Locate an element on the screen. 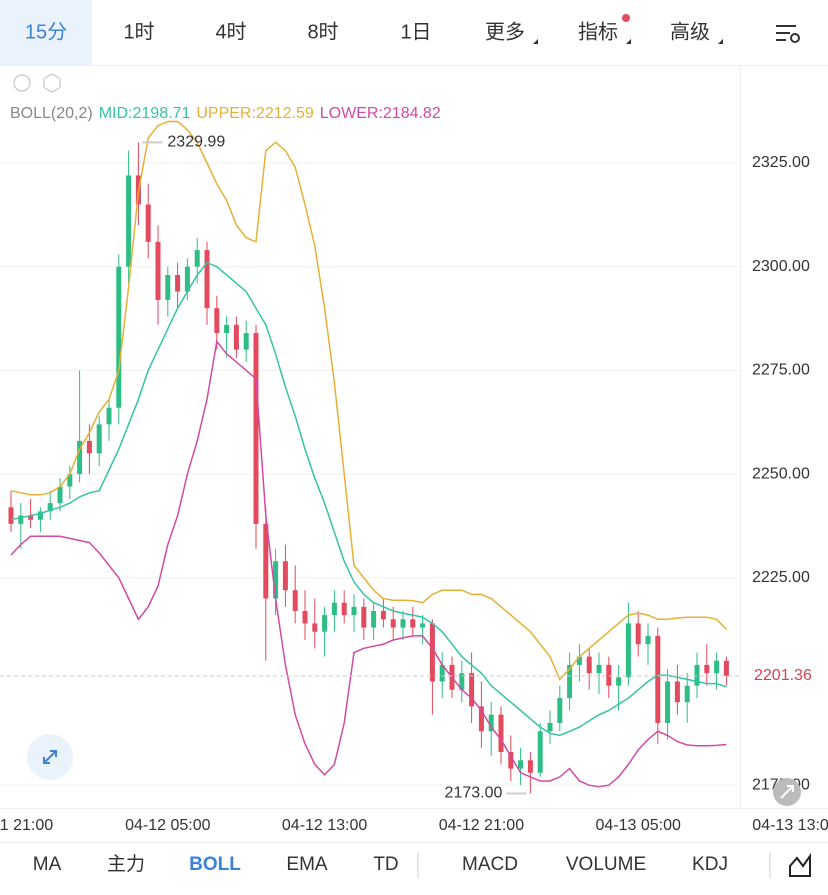 This screenshot has height=895, width=828. tab: 高级 is located at coordinates (690, 31).